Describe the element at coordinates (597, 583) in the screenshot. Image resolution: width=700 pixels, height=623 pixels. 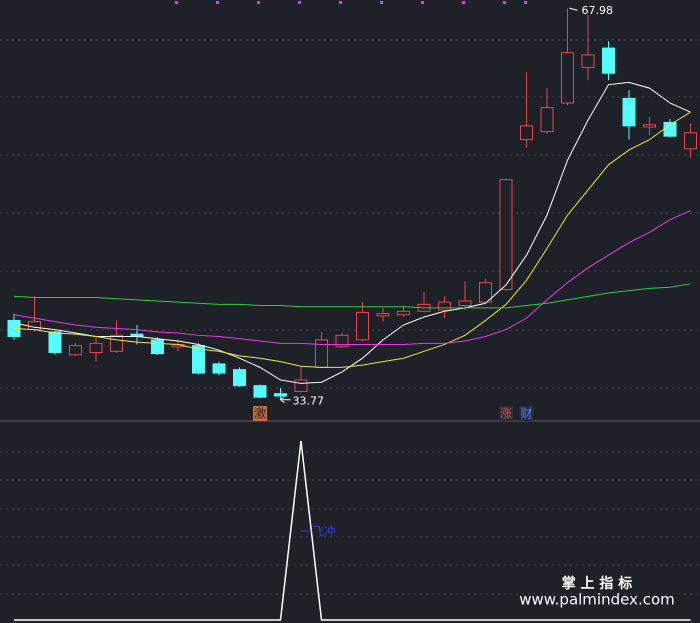
I see `watermark-title: 掌 上 指 标` at that location.